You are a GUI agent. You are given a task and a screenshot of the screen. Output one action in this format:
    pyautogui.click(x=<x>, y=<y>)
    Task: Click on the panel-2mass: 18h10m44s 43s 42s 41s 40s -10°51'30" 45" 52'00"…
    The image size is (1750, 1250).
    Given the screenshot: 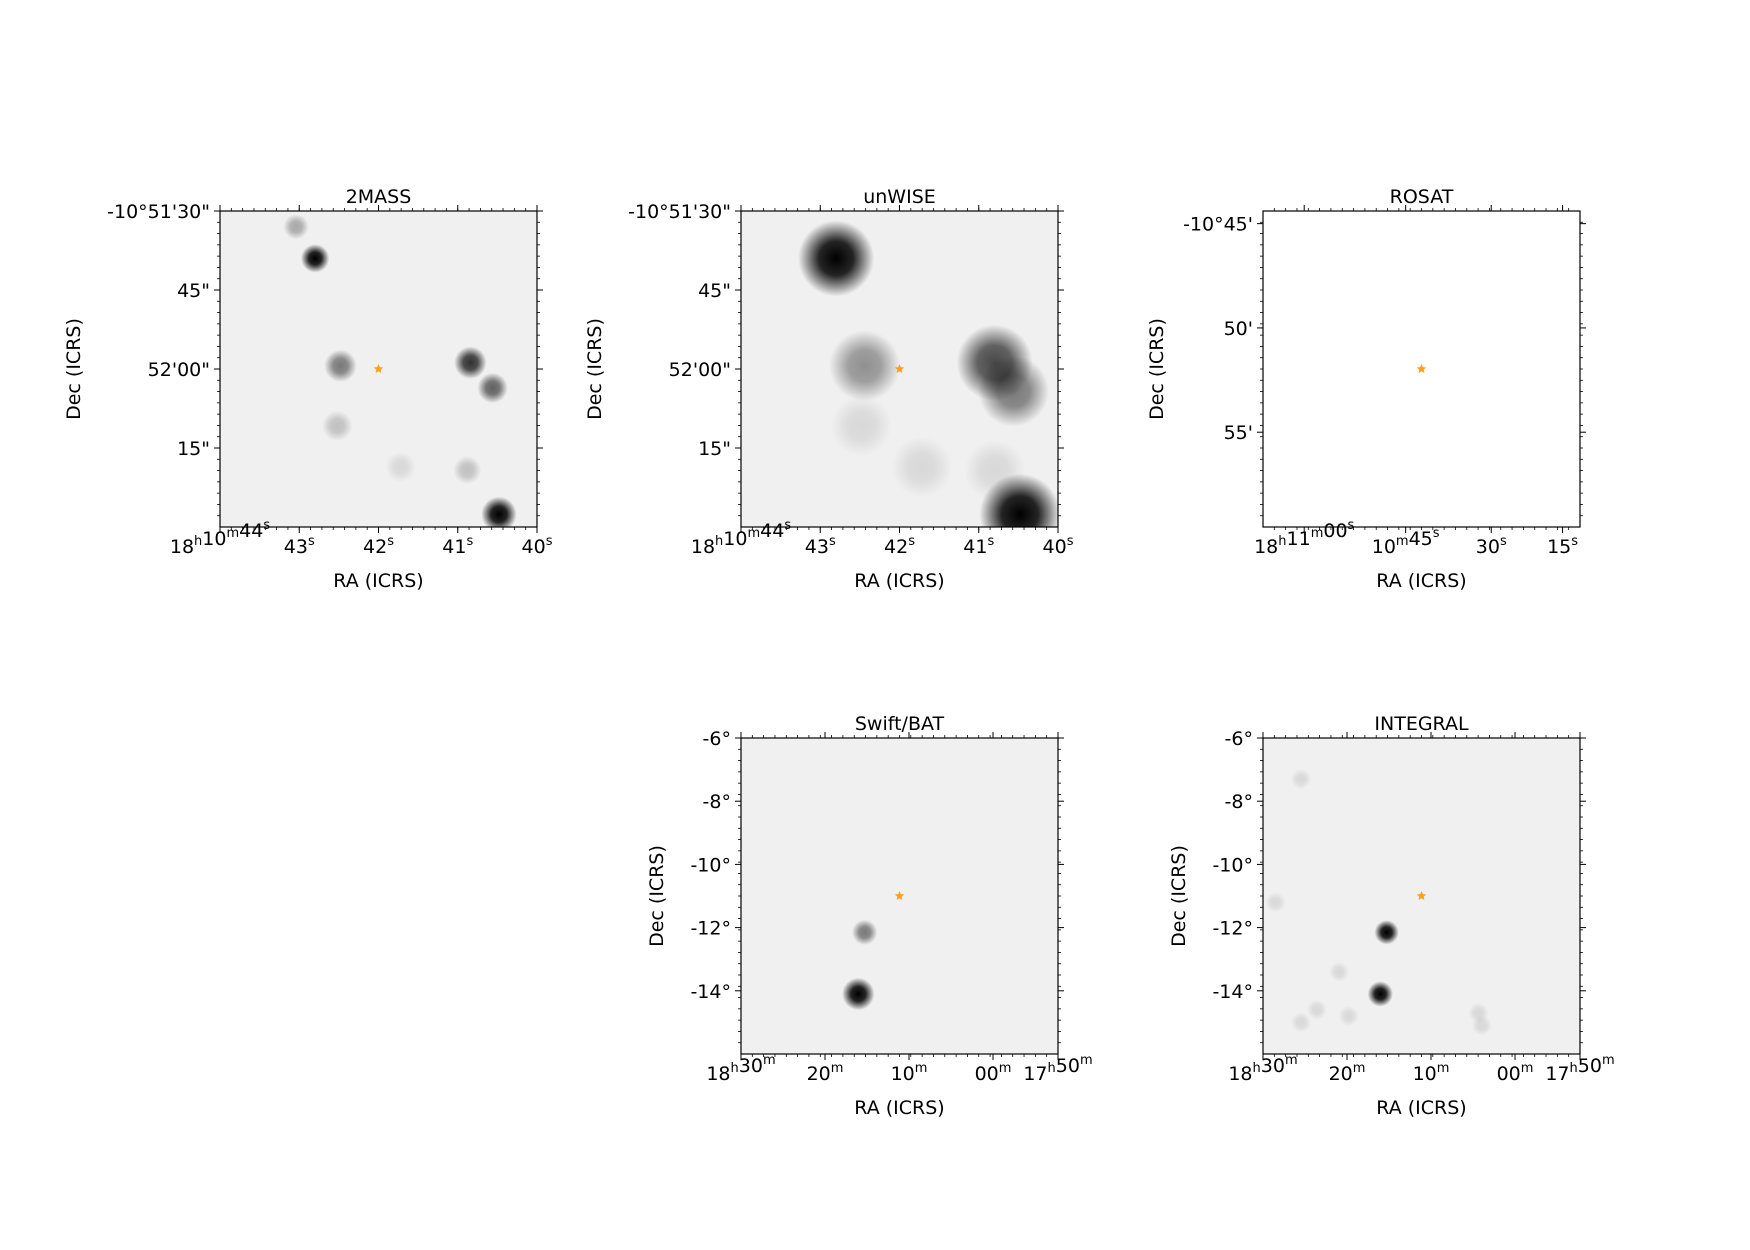 What is the action you would take?
    pyautogui.click(x=308, y=389)
    